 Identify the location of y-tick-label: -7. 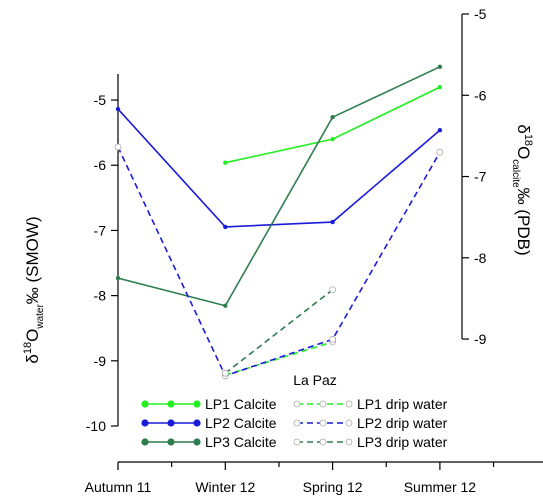
(100, 230).